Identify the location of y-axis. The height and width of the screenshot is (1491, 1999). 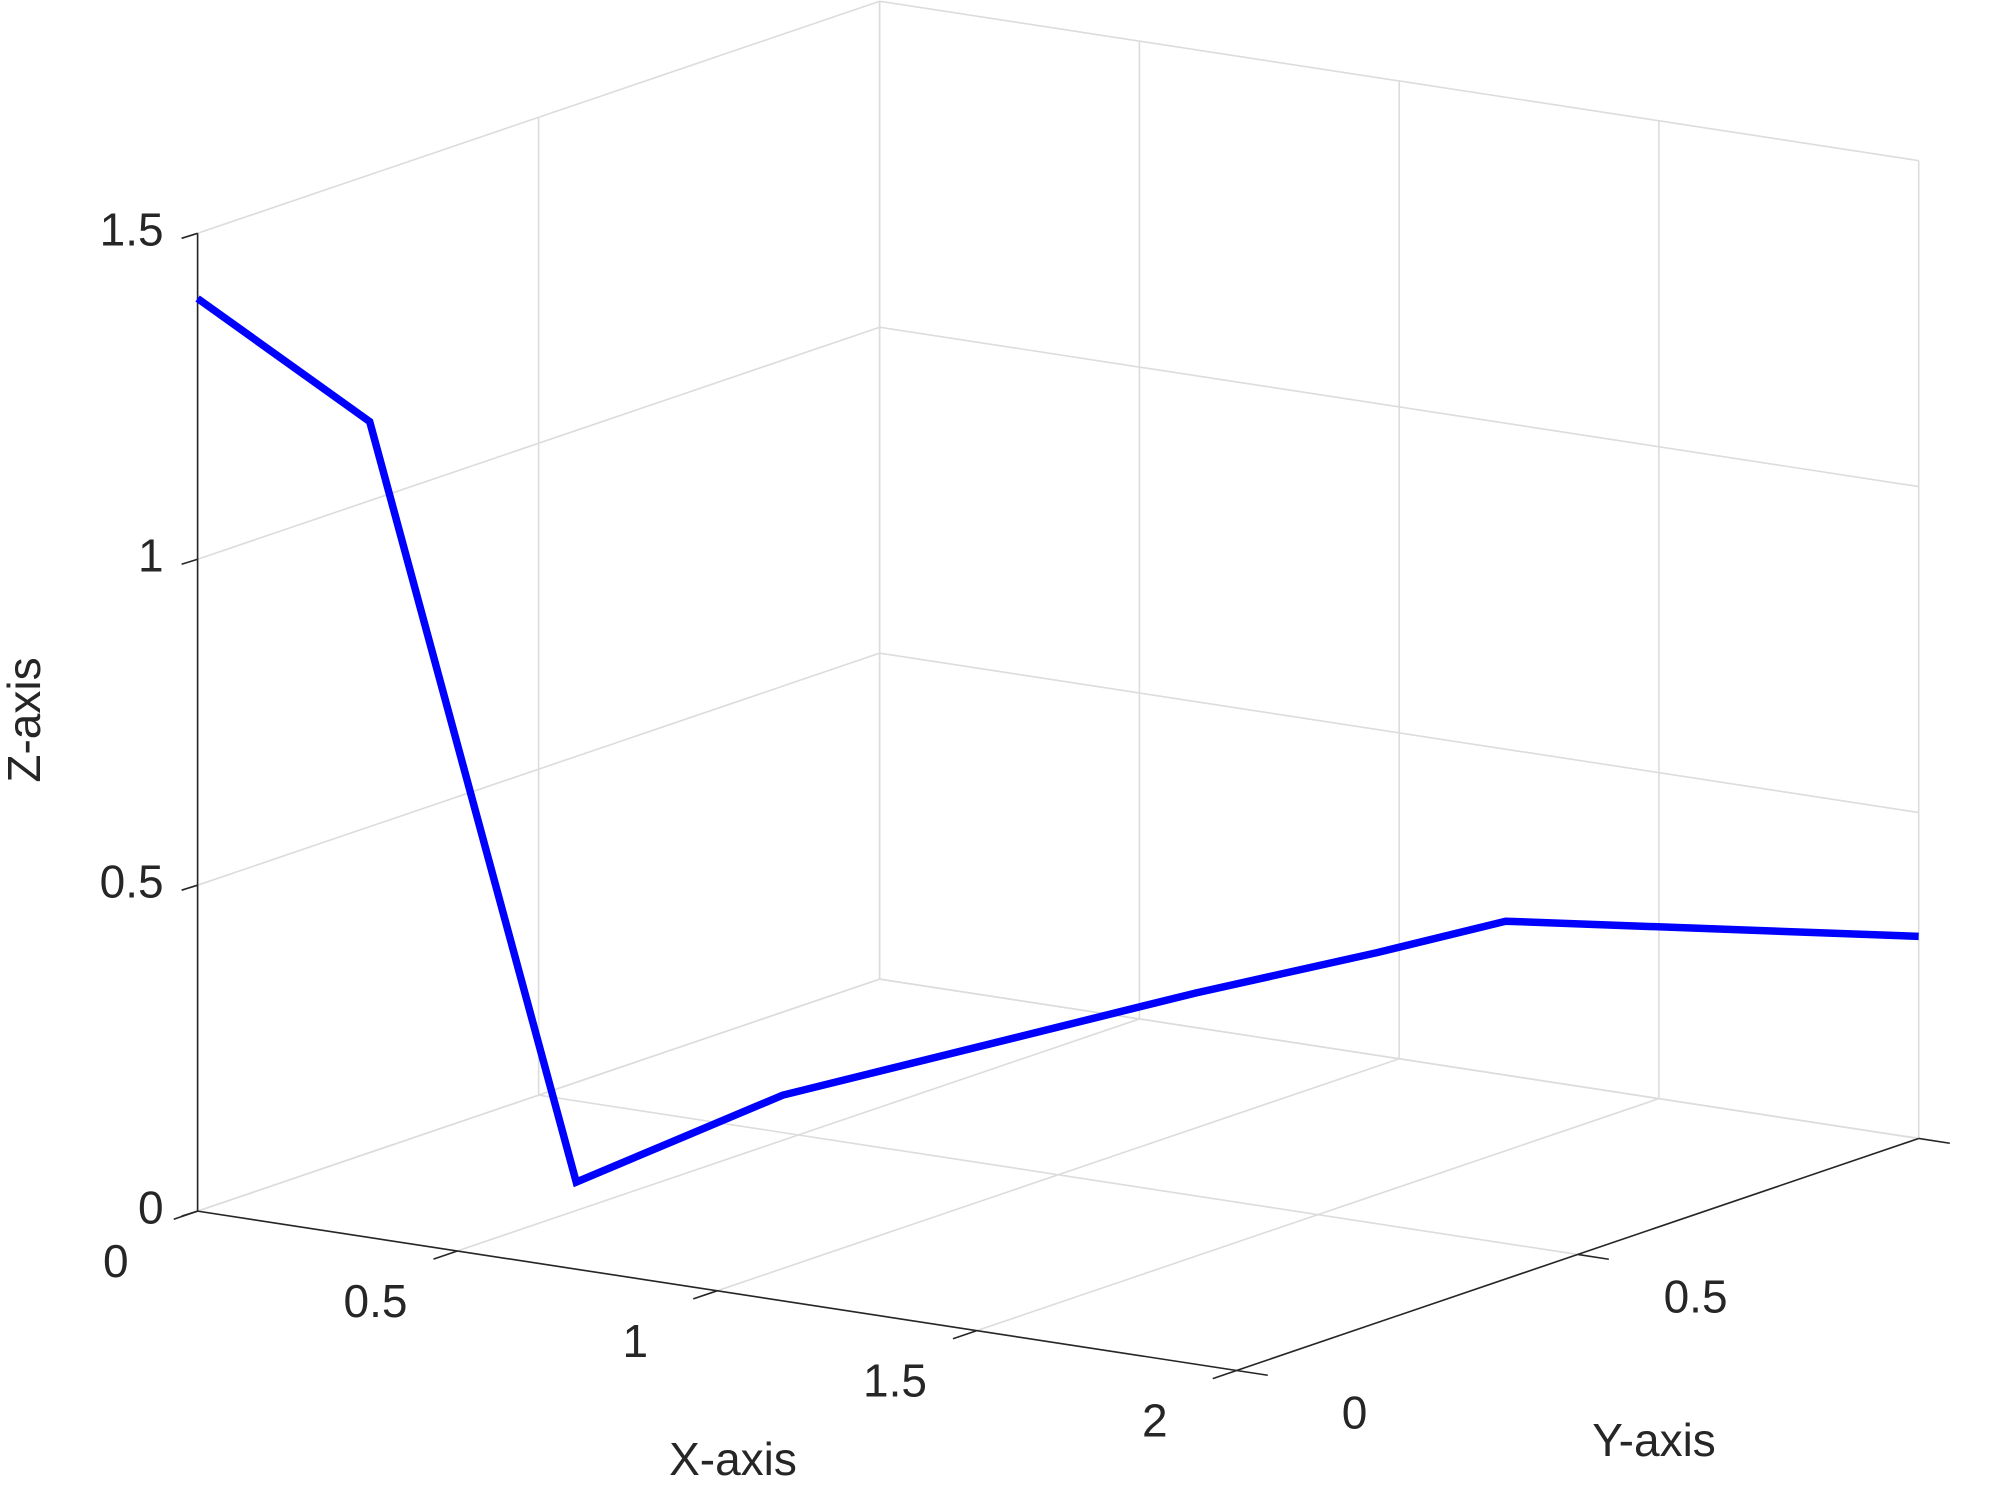
(1577, 1254).